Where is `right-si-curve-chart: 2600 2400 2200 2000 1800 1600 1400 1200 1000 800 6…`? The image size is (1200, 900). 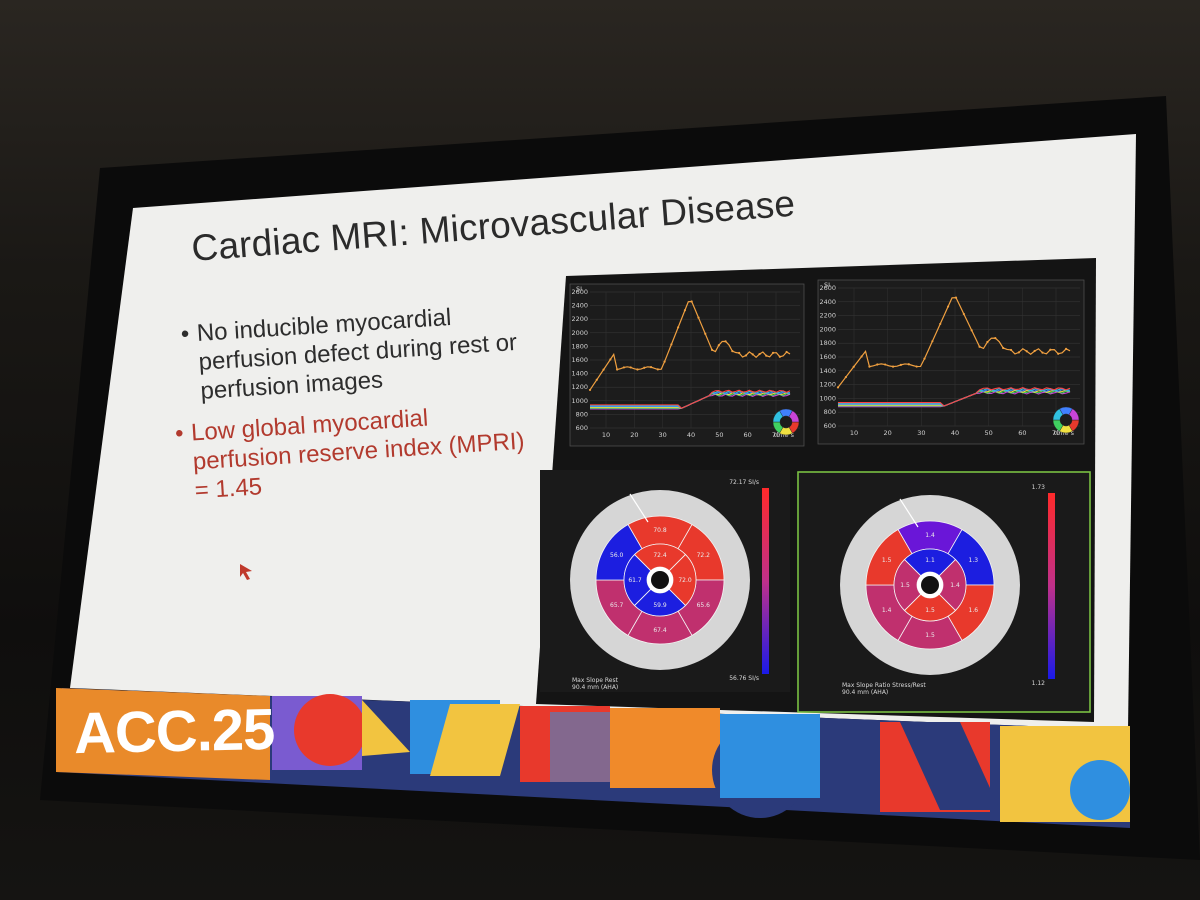 right-si-curve-chart: 2600 2400 2200 2000 1800 1600 1400 1200 1000 800 6… is located at coordinates (949, 359).